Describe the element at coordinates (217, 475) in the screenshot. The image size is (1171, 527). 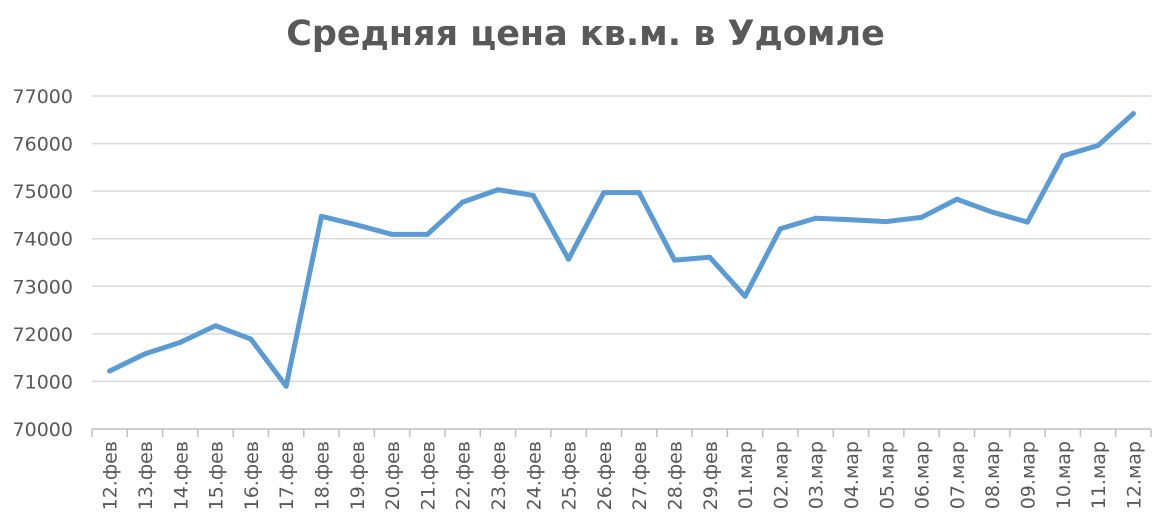
I see `x-tick-label: 15.фев` at that location.